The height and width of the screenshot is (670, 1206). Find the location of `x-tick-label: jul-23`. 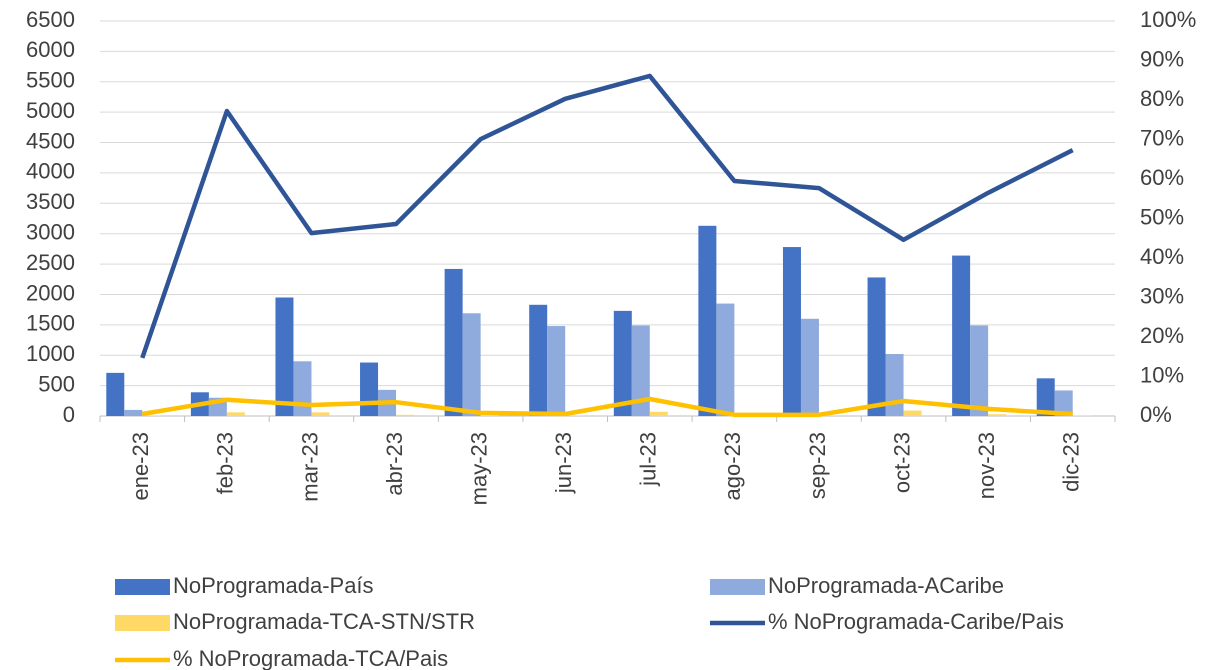

x-tick-label: jul-23 is located at coordinates (648, 459).